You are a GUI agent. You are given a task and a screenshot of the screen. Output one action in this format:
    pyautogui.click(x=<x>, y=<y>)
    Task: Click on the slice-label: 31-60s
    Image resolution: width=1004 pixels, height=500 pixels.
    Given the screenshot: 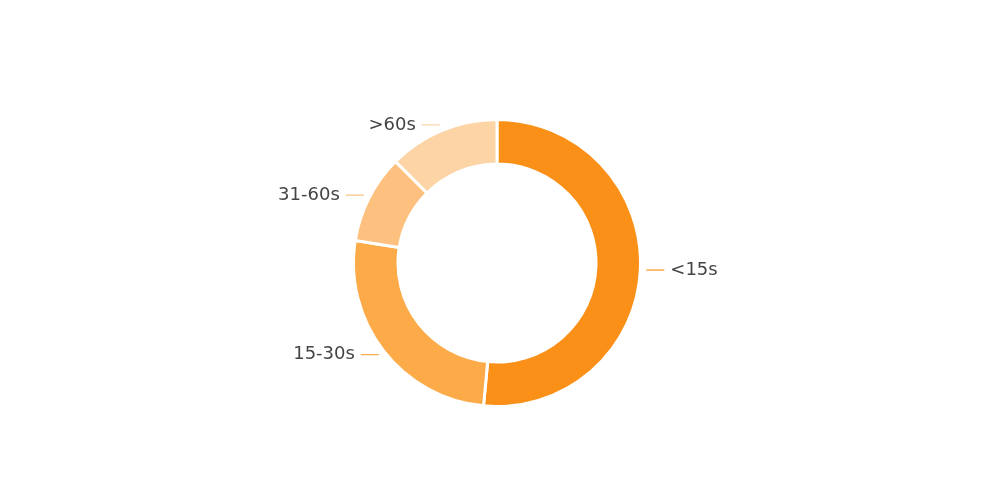 What is the action you would take?
    pyautogui.click(x=309, y=193)
    